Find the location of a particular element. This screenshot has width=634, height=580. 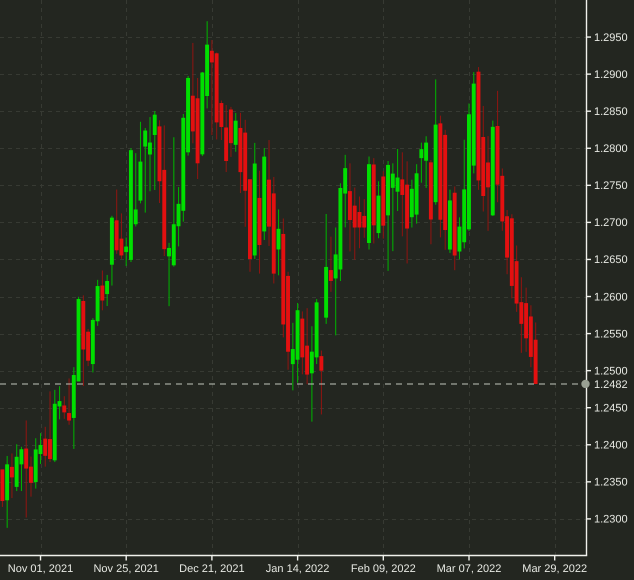

current-price-dot is located at coordinates (585, 384).